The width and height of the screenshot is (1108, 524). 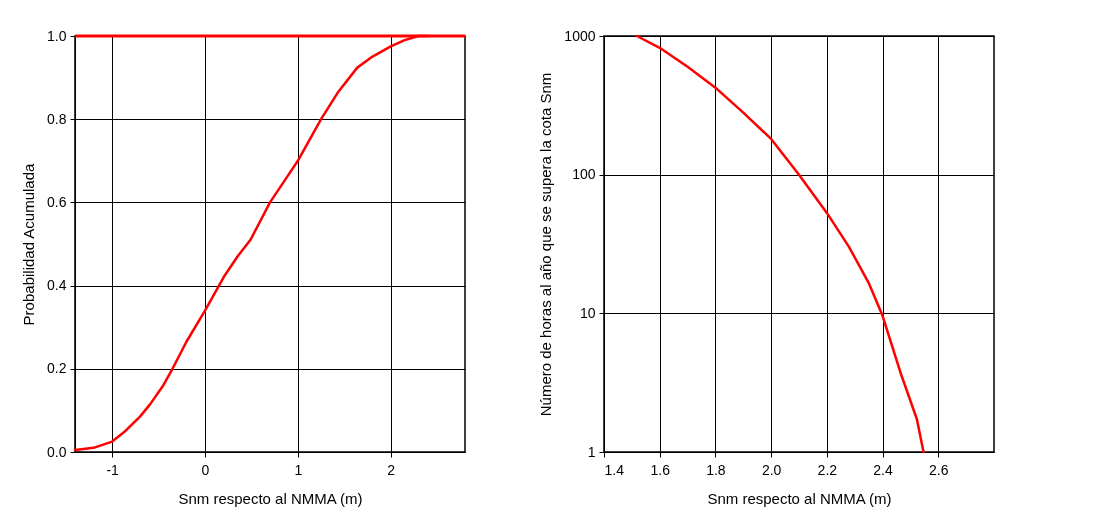 I want to click on y-tick-label: 1000, so click(x=580, y=35).